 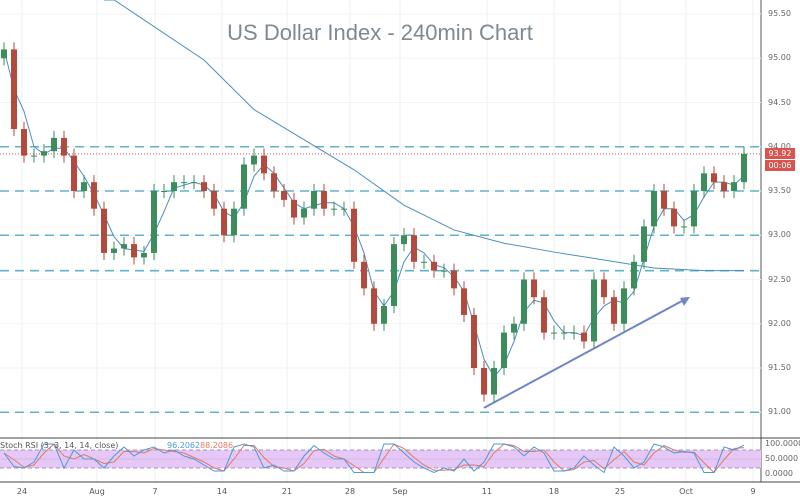 What do you see at coordinates (779, 473) in the screenshot?
I see `stoch-tick-label: 0.0000` at bounding box center [779, 473].